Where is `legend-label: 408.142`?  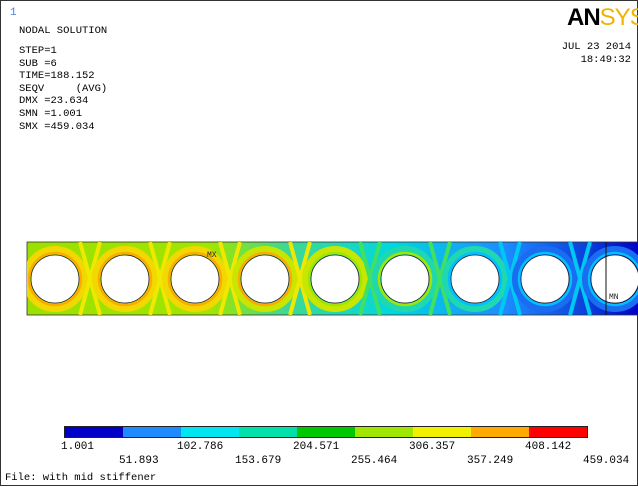
legend-label: 408.142 is located at coordinates (548, 447).